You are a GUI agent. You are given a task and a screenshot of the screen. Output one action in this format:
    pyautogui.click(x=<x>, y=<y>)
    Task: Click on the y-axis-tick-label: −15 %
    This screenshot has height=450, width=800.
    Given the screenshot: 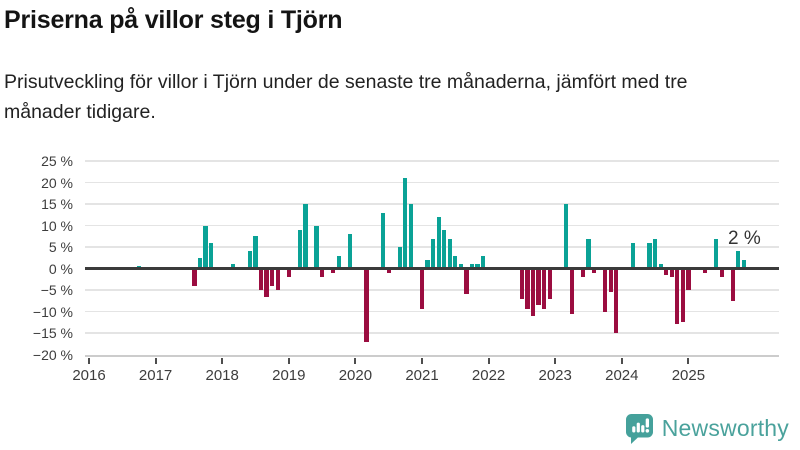 What is the action you would take?
    pyautogui.click(x=52, y=333)
    